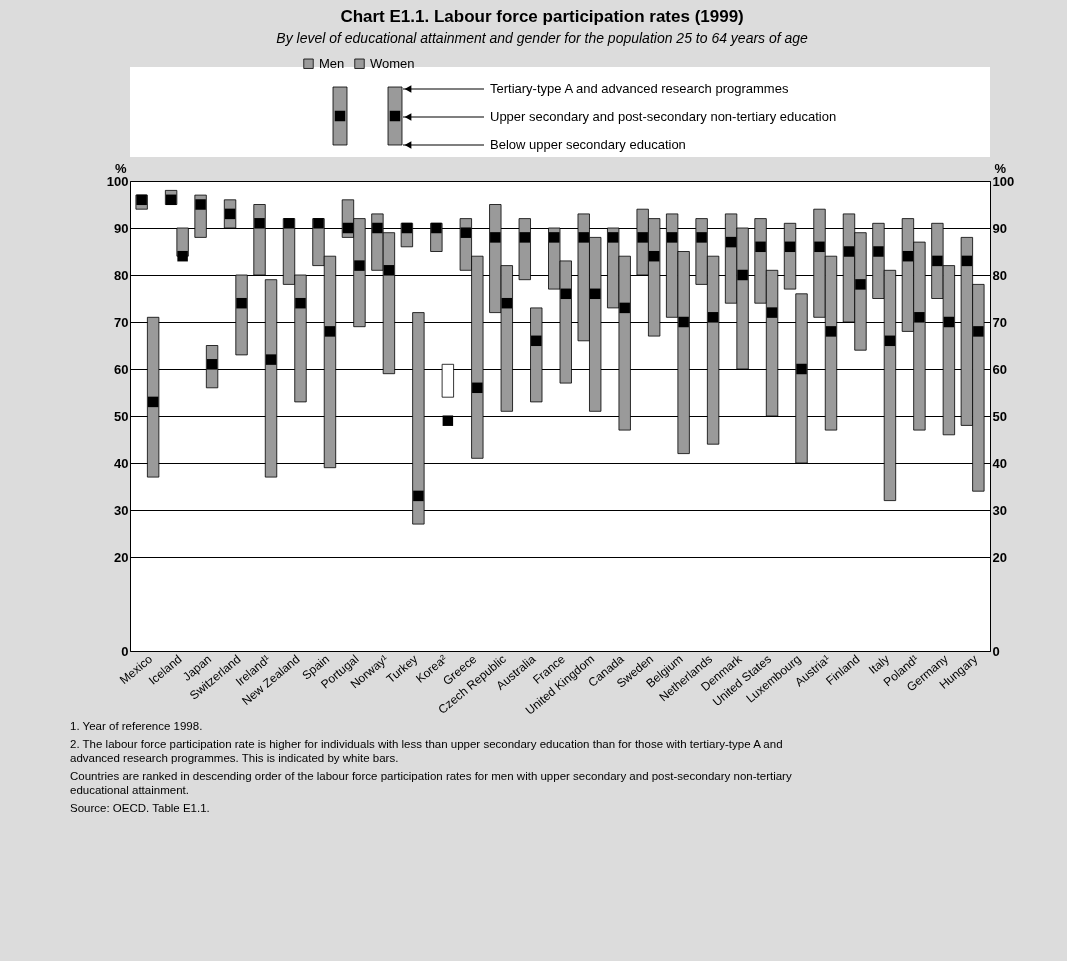 The width and height of the screenshot is (1067, 961). I want to click on y-tick-label: 0, so click(125, 651).